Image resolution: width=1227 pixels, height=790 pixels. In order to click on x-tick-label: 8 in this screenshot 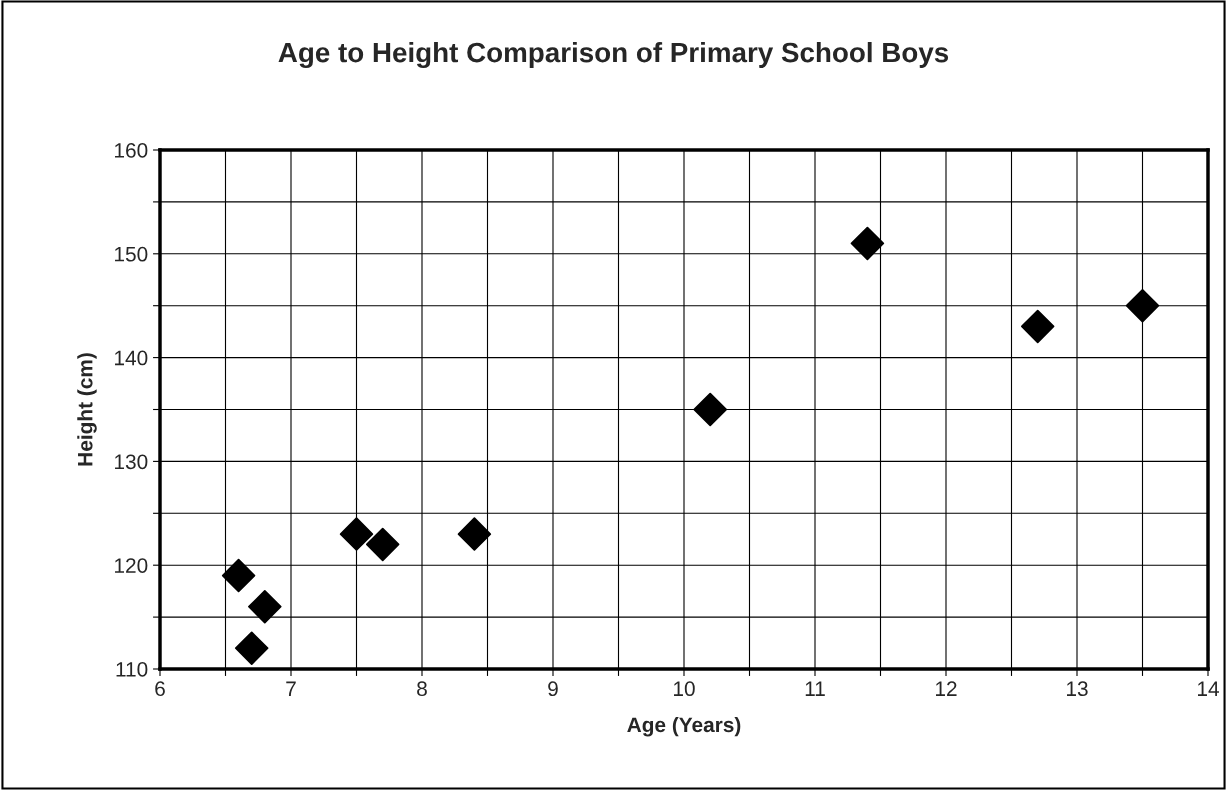, I will do `click(422, 689)`.